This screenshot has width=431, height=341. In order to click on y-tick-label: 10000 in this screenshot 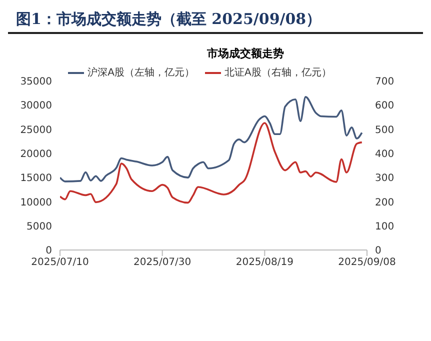, I will do `click(36, 202)`.